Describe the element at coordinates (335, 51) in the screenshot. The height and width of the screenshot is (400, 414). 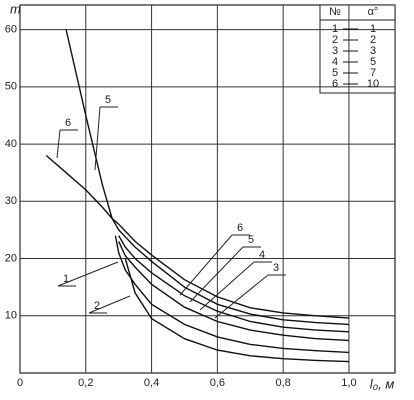
I see `legend-number: 3` at that location.